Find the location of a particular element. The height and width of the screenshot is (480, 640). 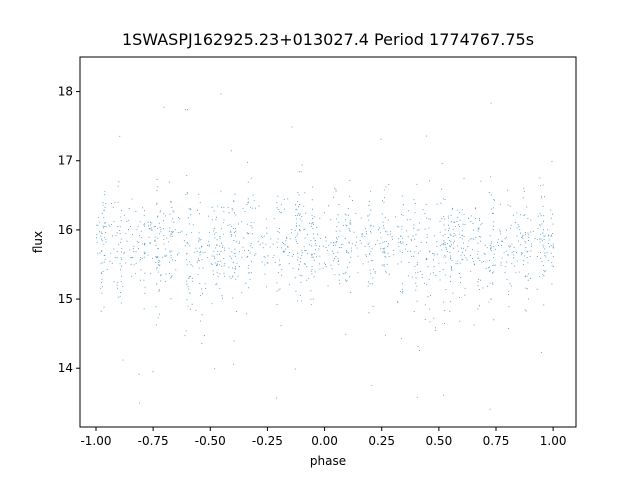

x-tick-label: -0.75 is located at coordinates (153, 441).